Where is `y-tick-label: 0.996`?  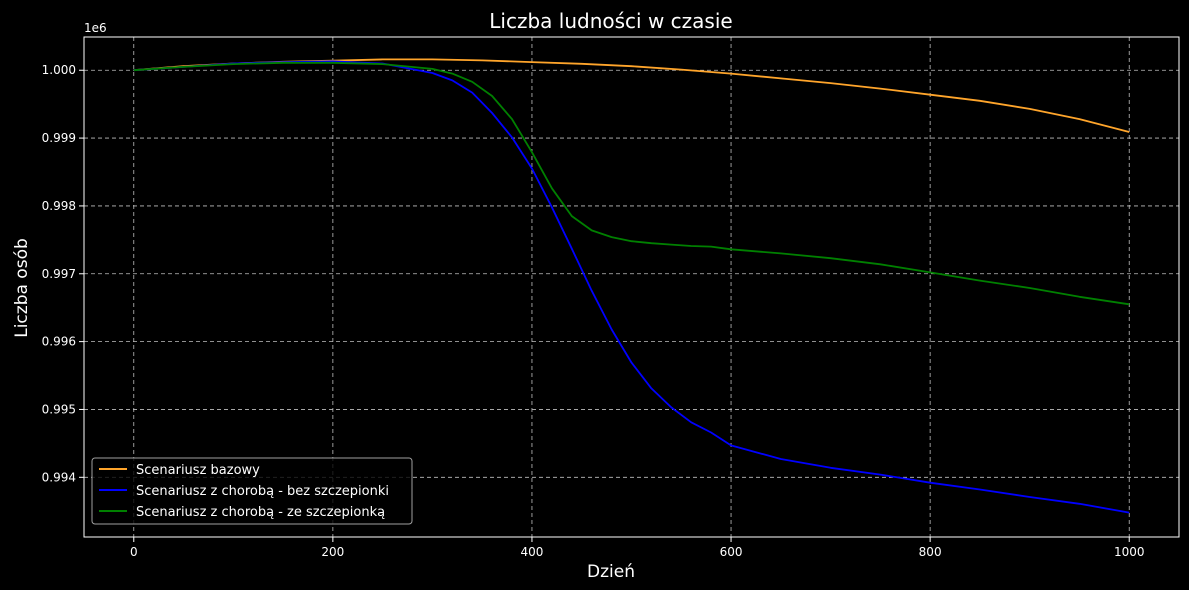
y-tick-label: 0.996 is located at coordinates (59, 342).